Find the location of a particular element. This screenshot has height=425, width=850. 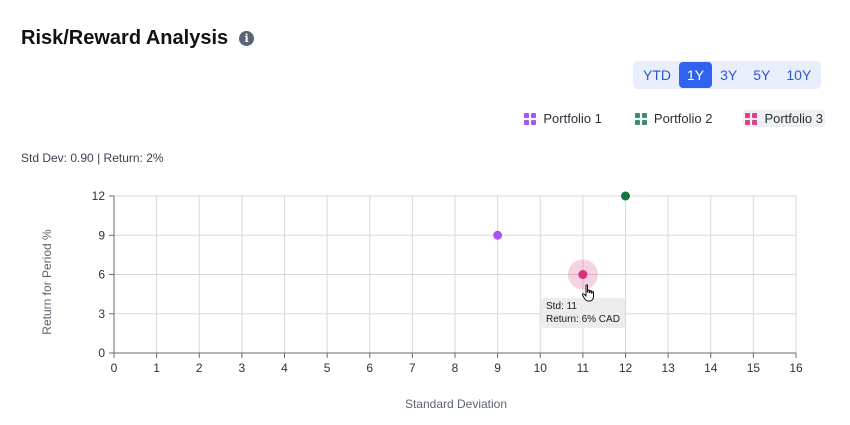

x-tick-label: 5 is located at coordinates (327, 368).